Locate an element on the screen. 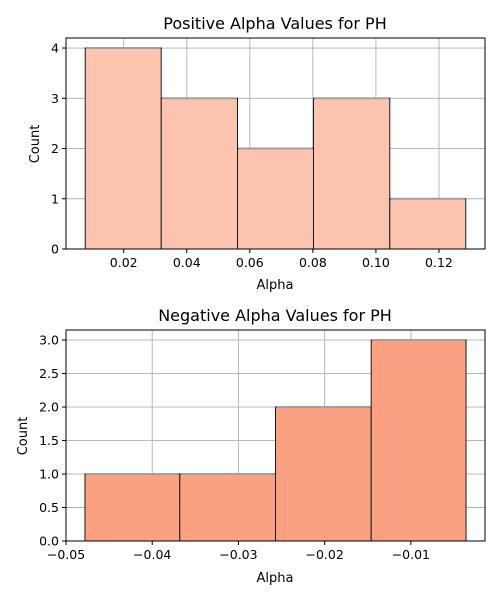 This screenshot has height=600, width=500. x-ticks: −0.05 −0.04 −0.03 −0.02 −0.01 is located at coordinates (238, 551).